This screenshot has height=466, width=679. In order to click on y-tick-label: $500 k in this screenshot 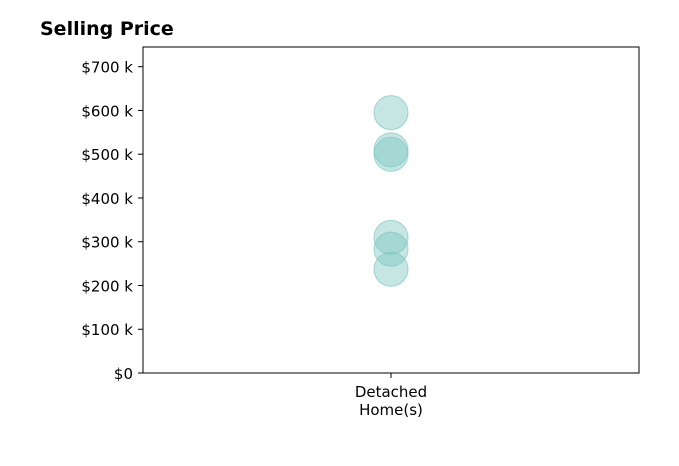, I will do `click(107, 155)`.